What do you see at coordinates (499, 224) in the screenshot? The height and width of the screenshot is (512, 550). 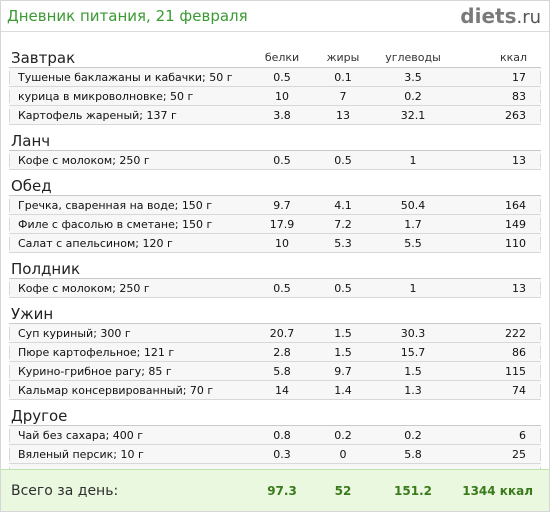 I see `kcal-value: 149` at bounding box center [499, 224].